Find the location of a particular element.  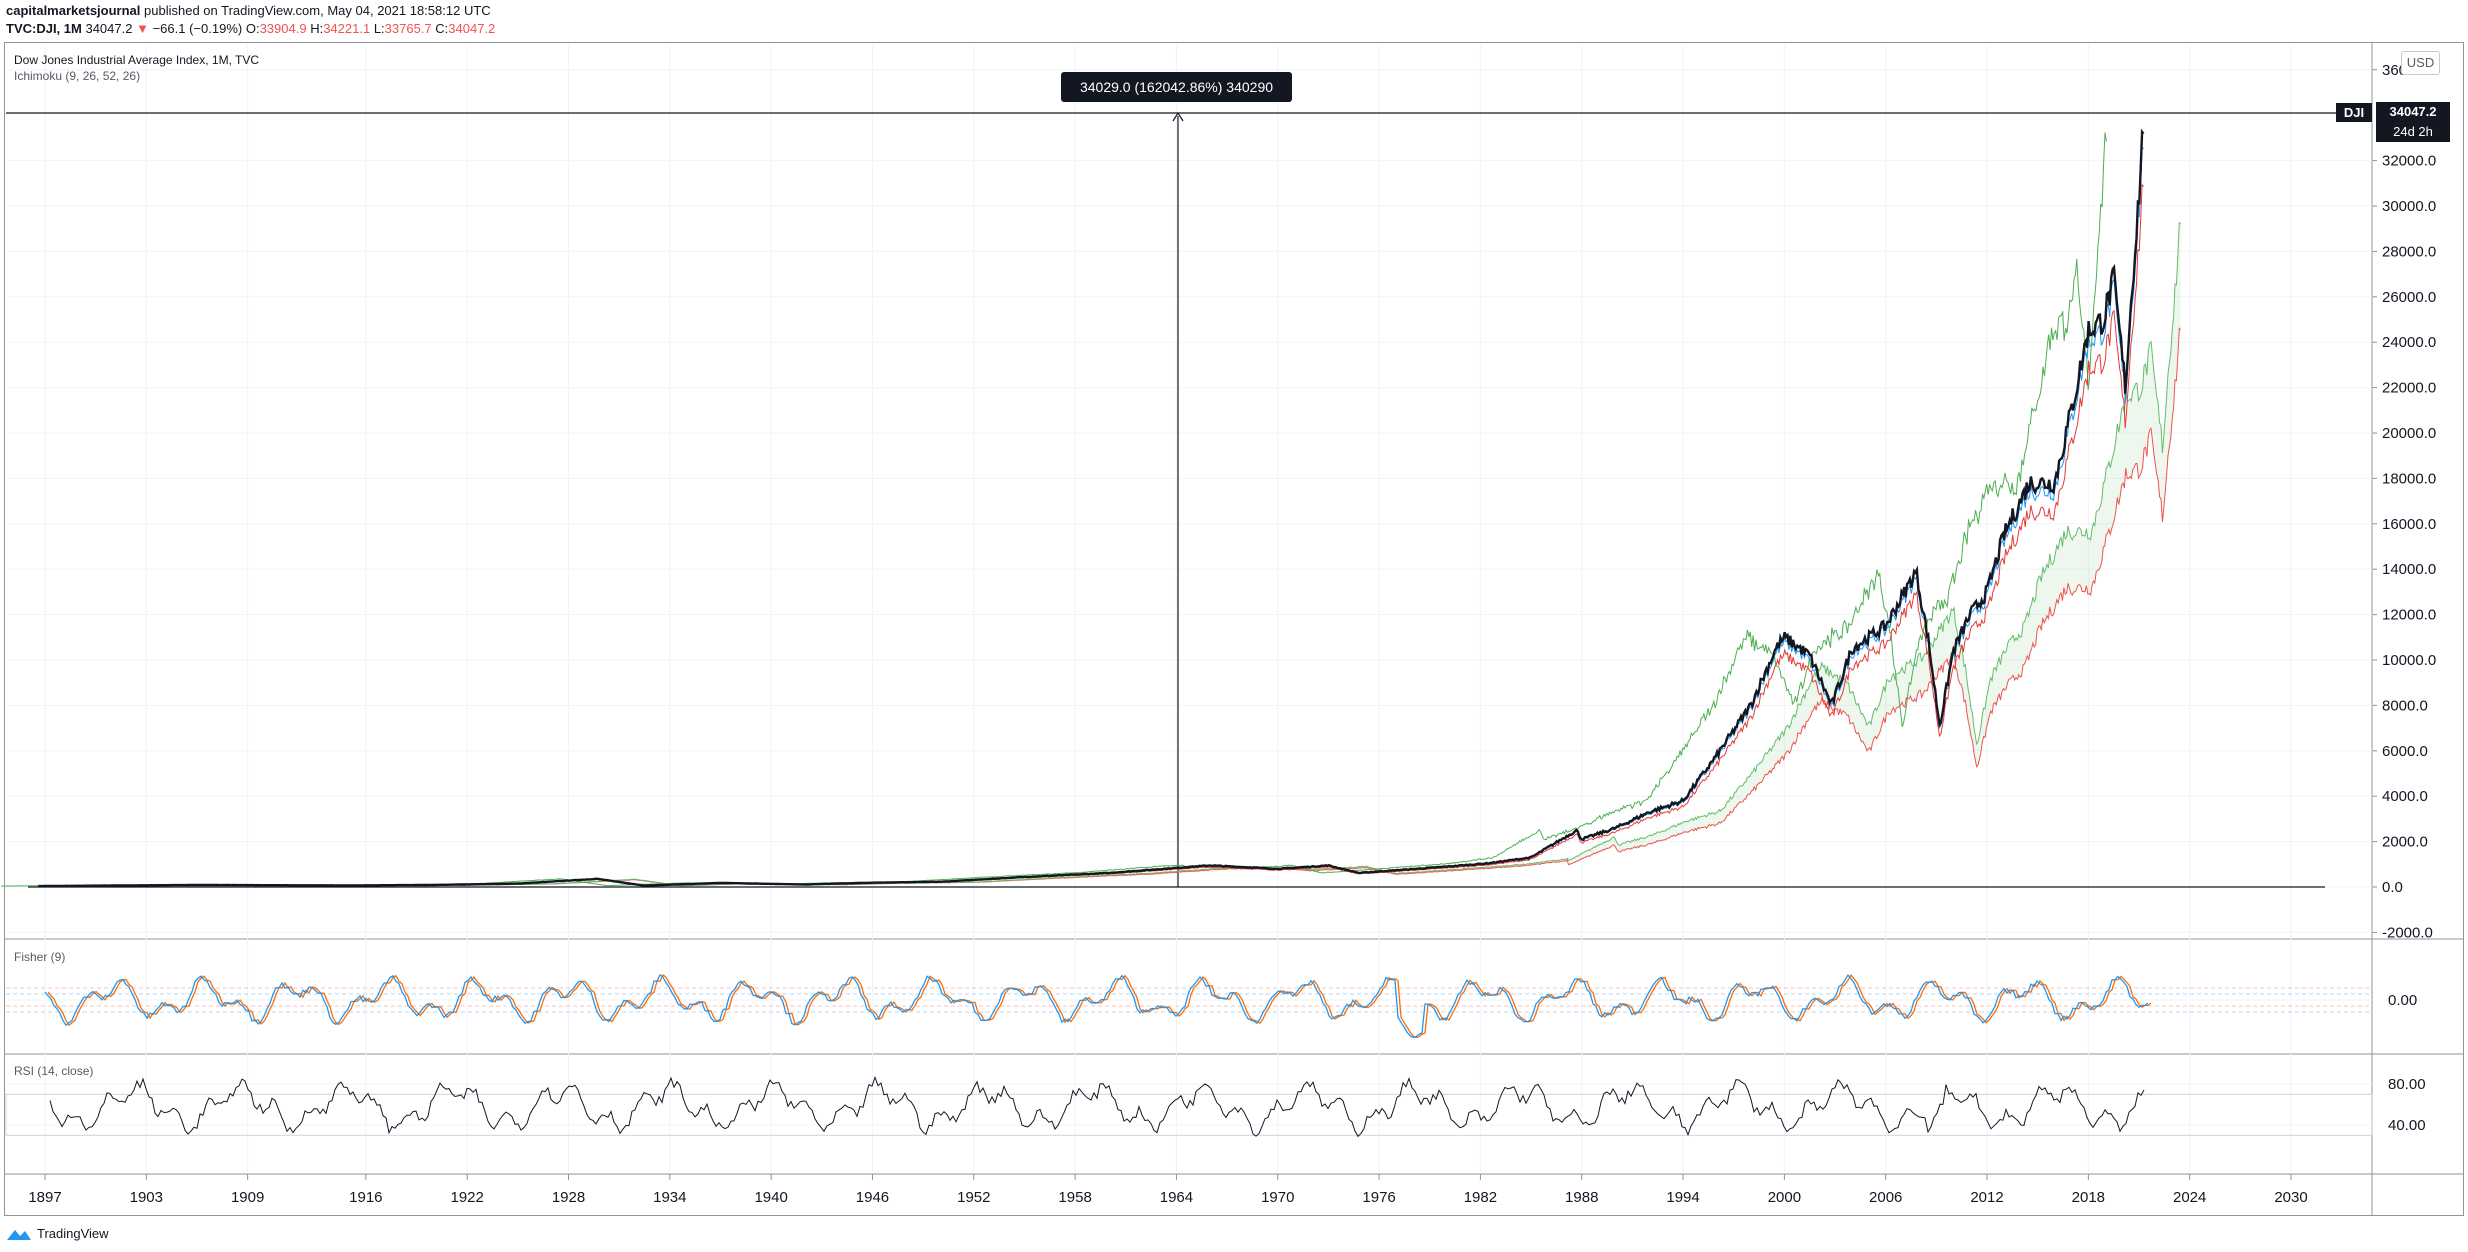

price-tag-value: 34047.2 is located at coordinates (2413, 112).